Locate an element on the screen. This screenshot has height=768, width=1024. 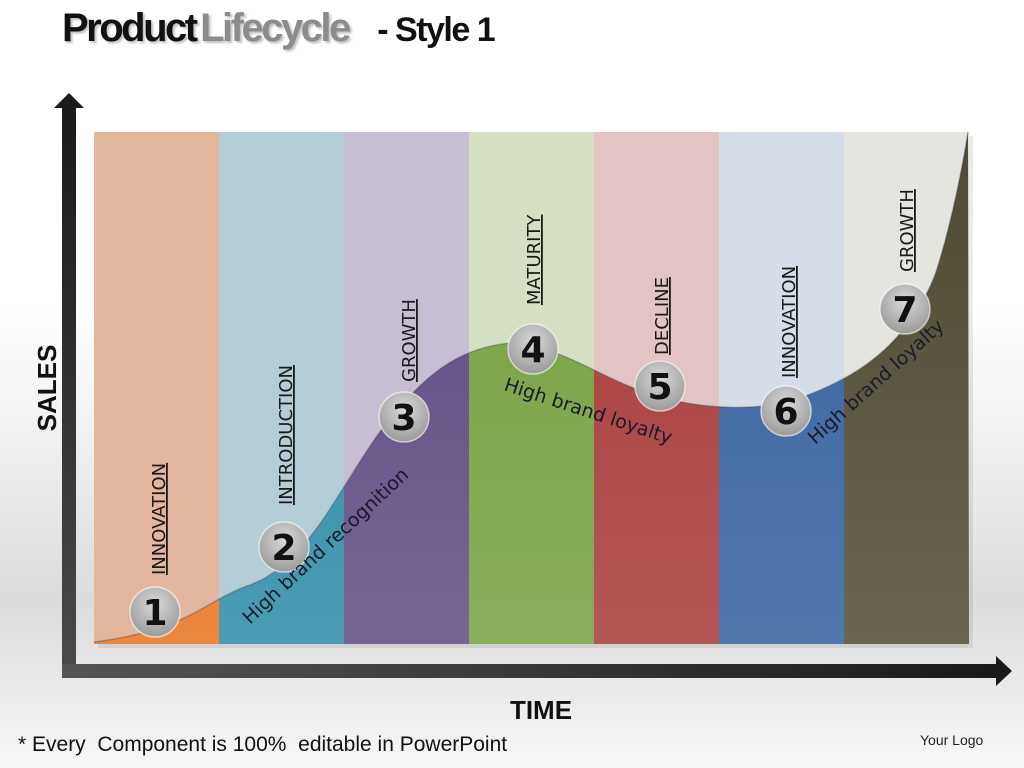
stage-marker-6: 6 is located at coordinates (786, 411).